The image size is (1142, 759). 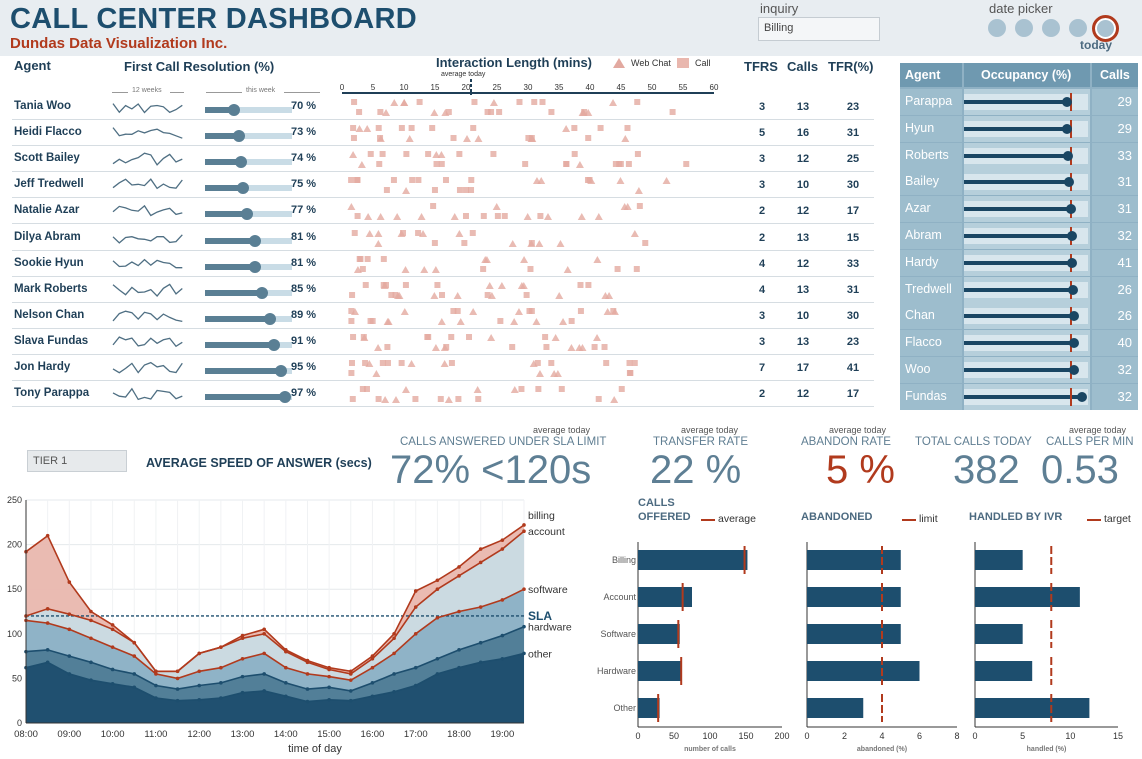 I want to click on occupancy-row: Bailey 31, so click(x=1019, y=182).